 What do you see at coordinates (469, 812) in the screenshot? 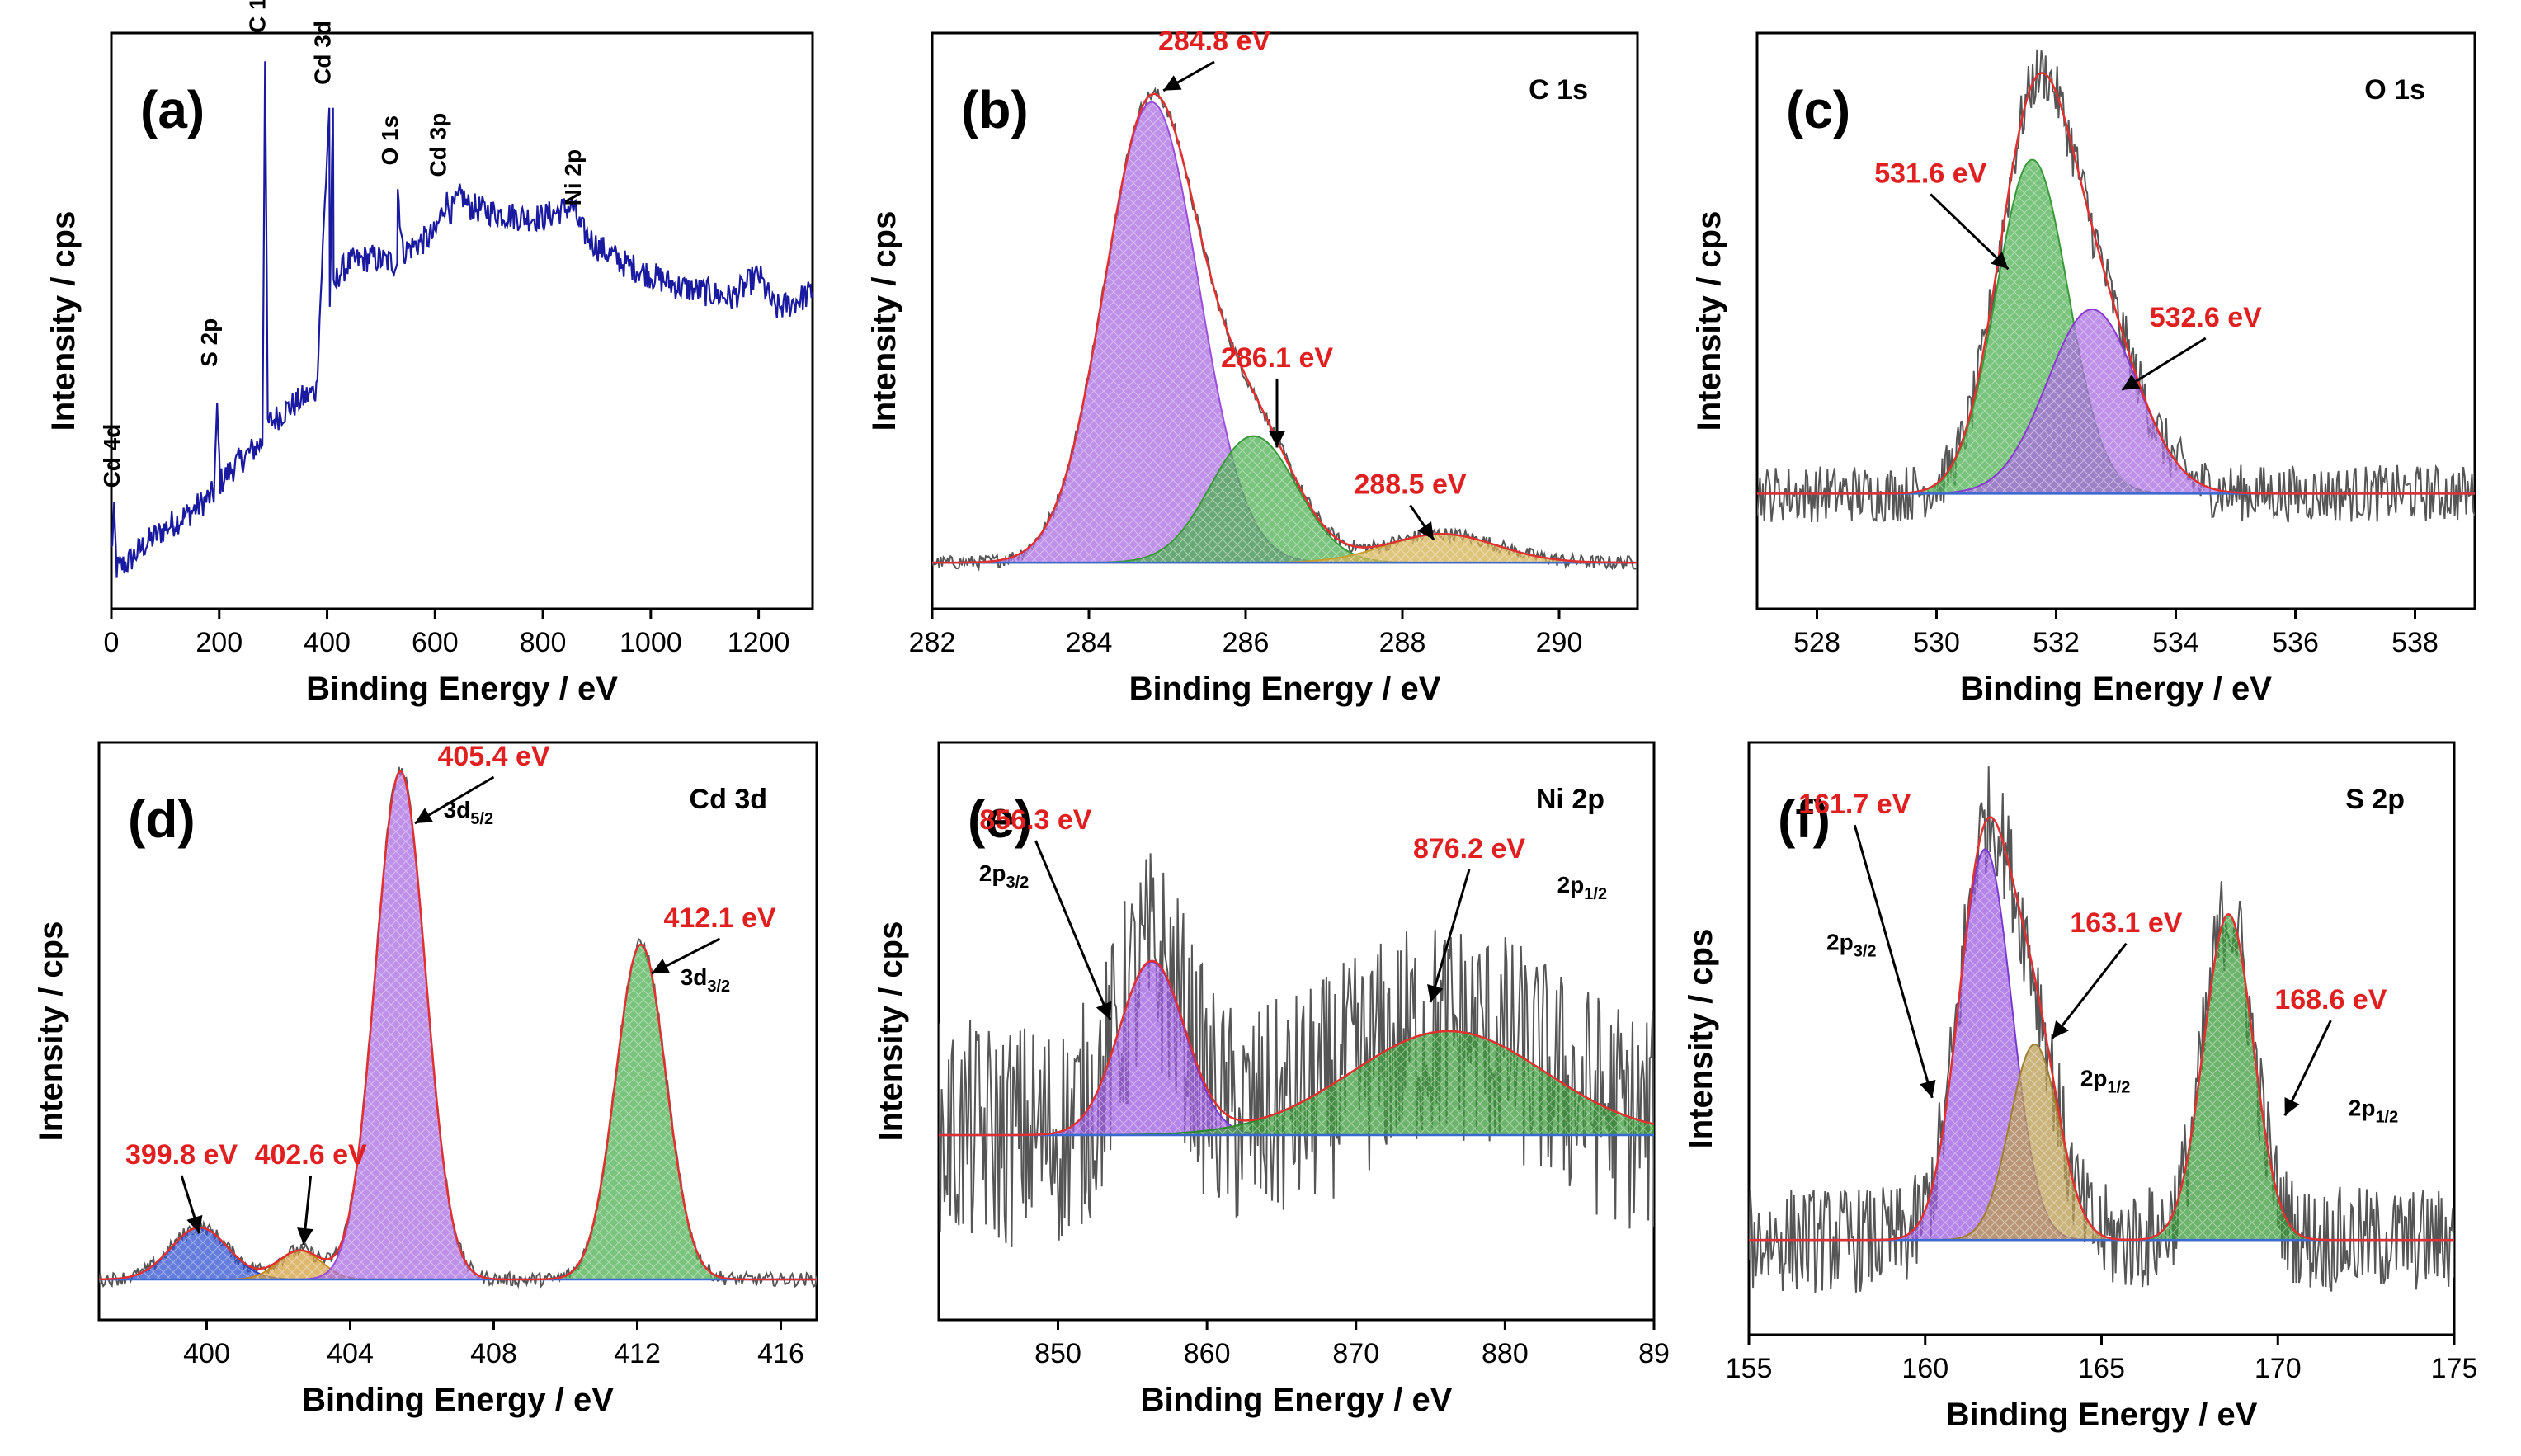
I see `orbital-label: 3d5/2` at bounding box center [469, 812].